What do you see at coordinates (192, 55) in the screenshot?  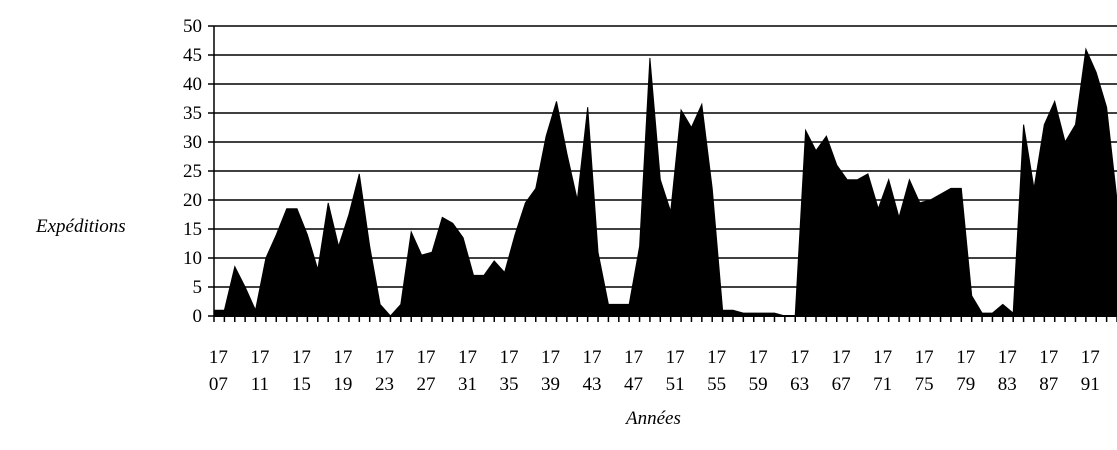 I see `y-tick-label: 45` at bounding box center [192, 55].